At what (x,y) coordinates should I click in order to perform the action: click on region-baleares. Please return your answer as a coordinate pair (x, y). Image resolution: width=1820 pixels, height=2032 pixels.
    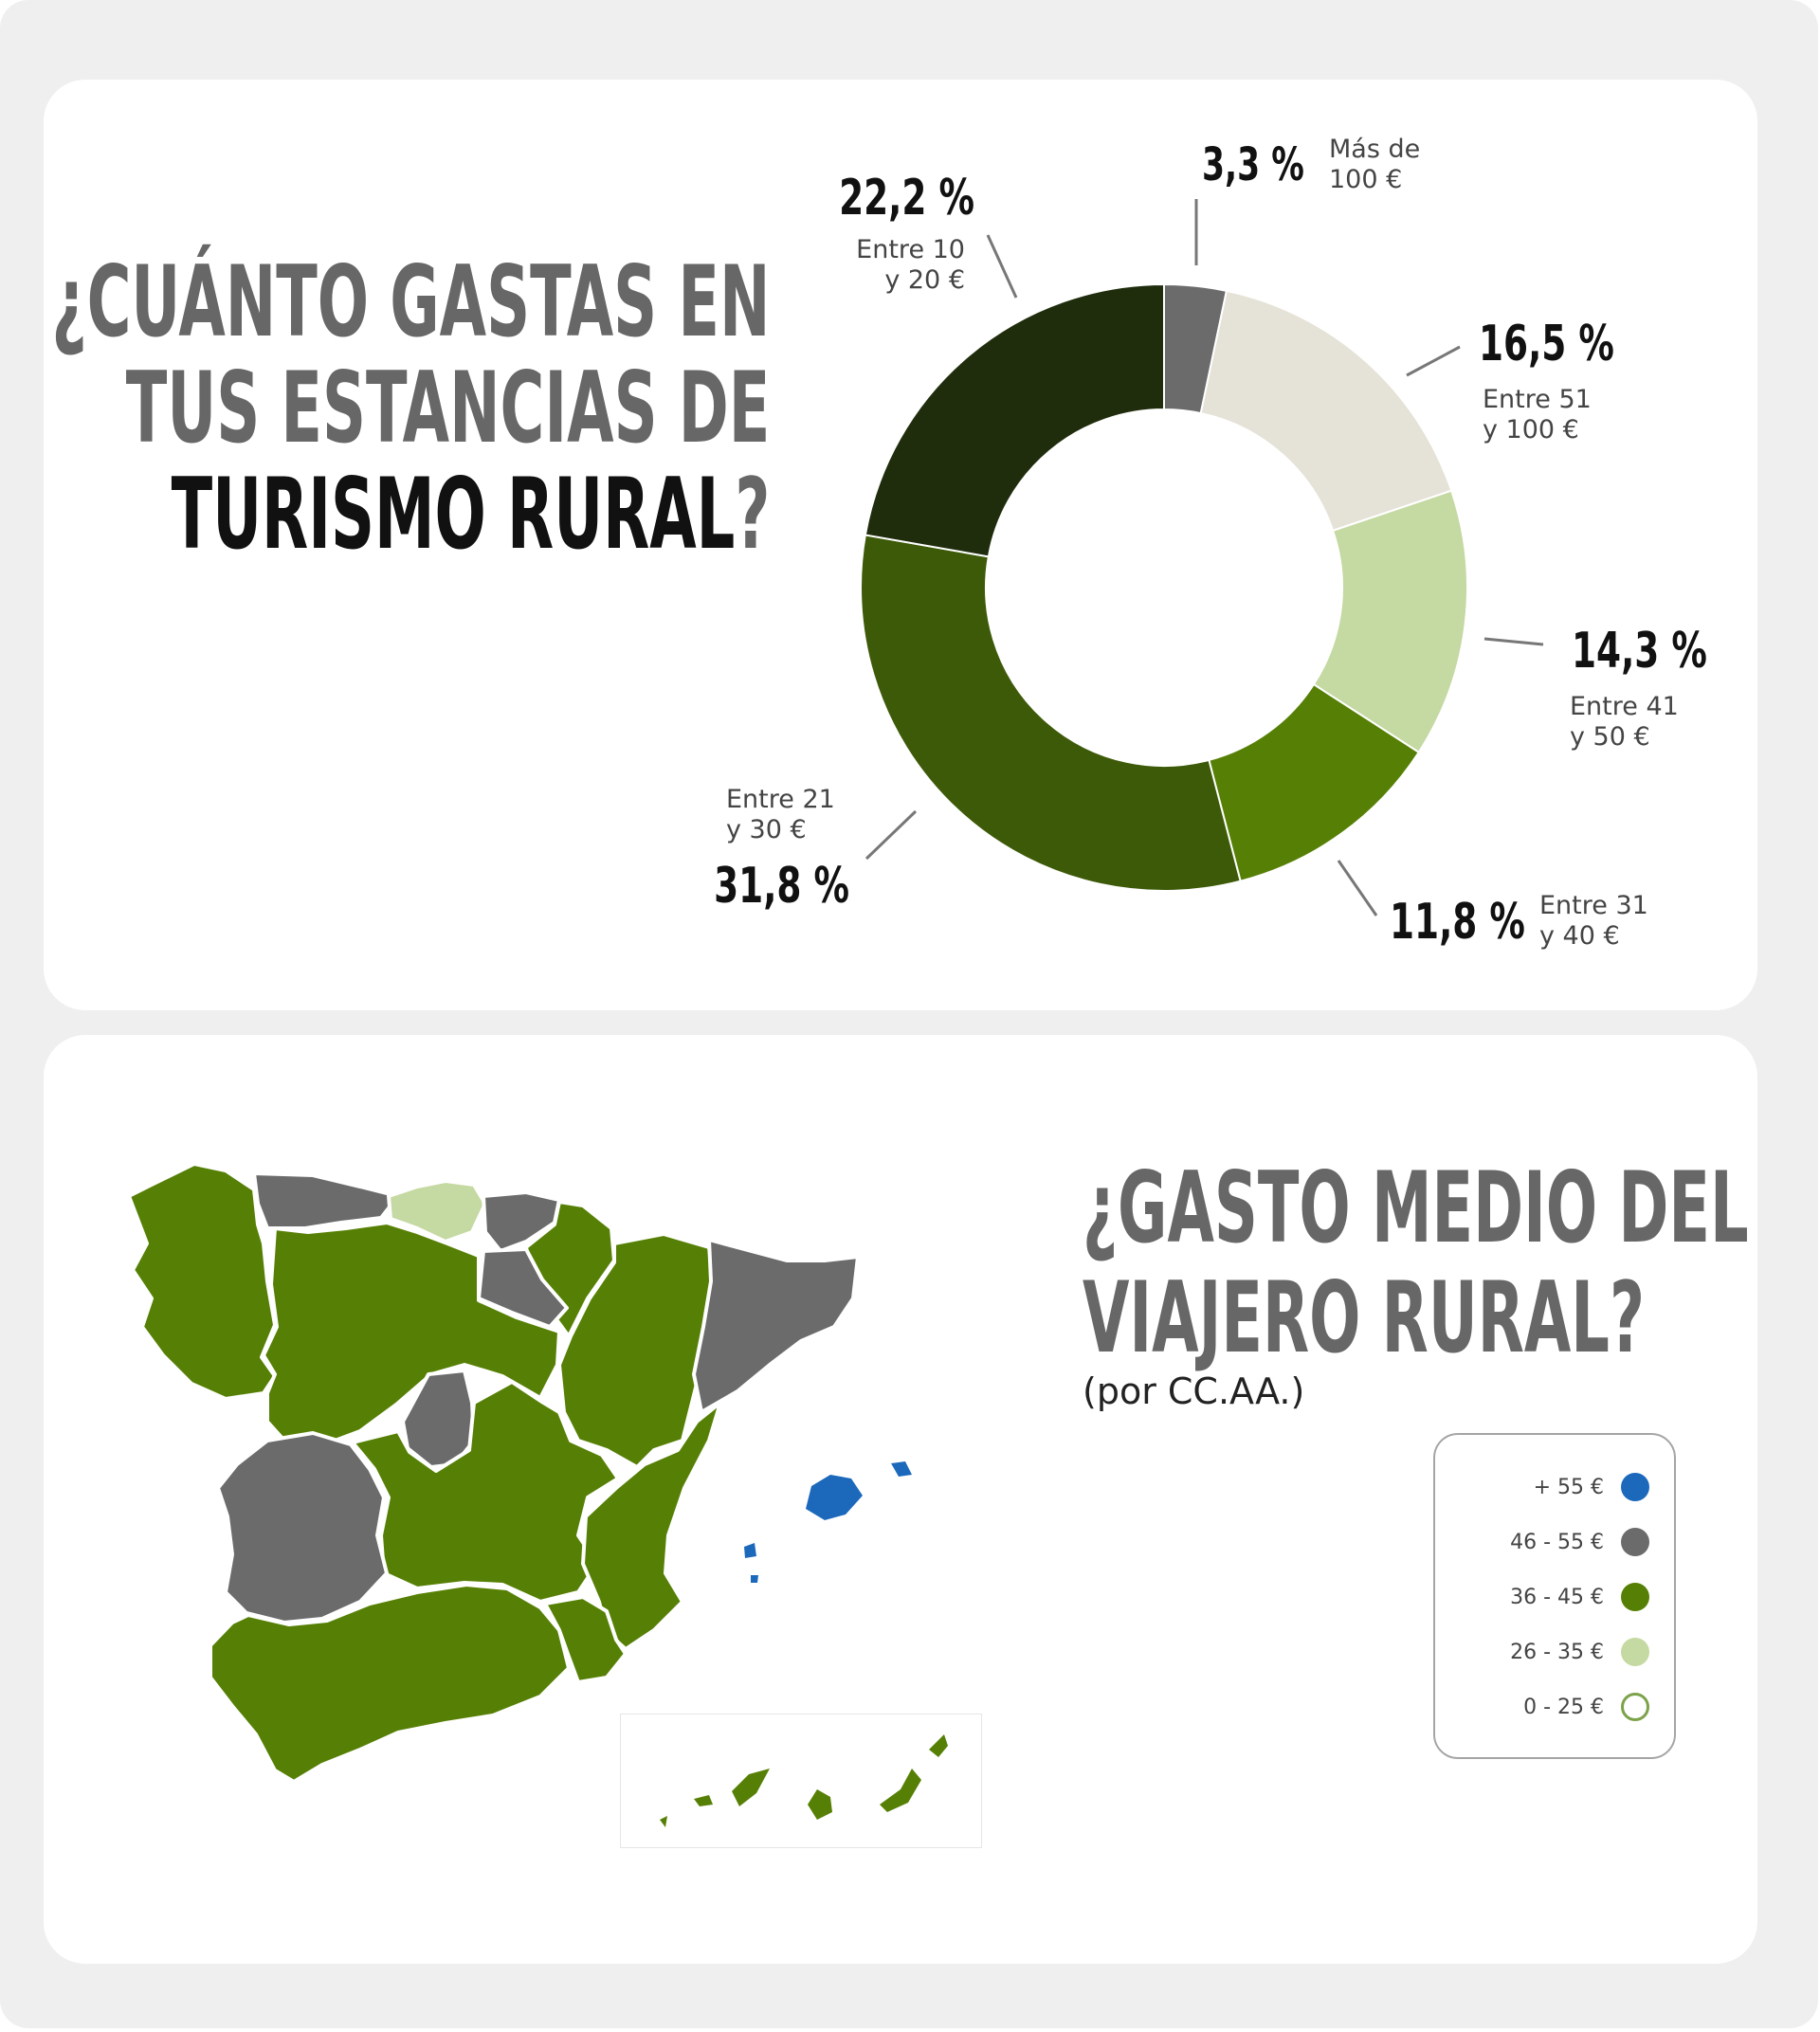
    Looking at the image, I should click on (828, 1522).